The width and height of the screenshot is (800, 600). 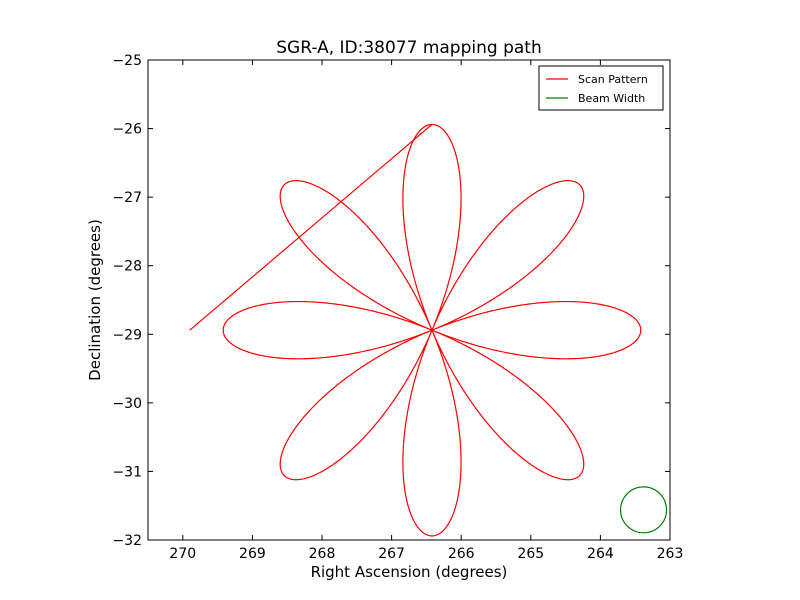 What do you see at coordinates (409, 572) in the screenshot?
I see `x-axis-label: Right Ascension (degrees)` at bounding box center [409, 572].